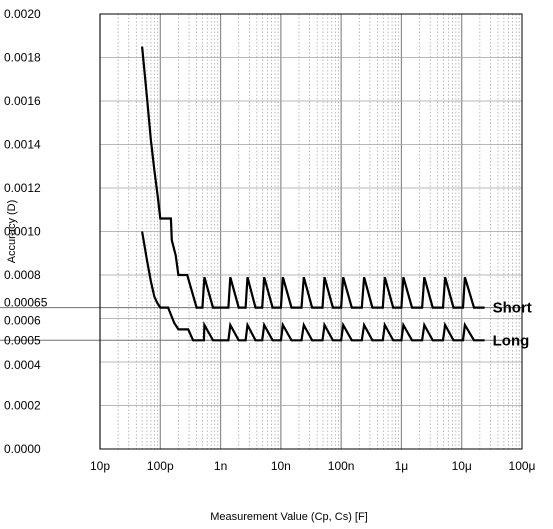  I want to click on y-tick-label: 0.0008, so click(22, 275).